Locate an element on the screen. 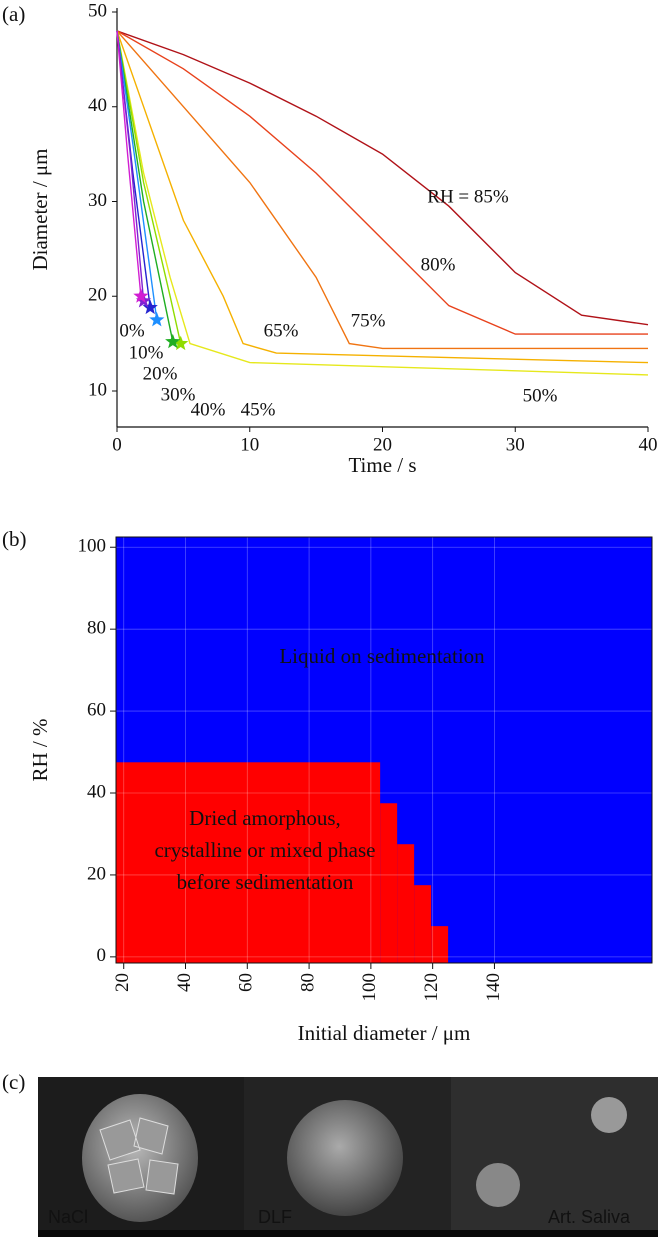 Image resolution: width=660 pixels, height=1243 pixels. series-label: 10% is located at coordinates (146, 352).